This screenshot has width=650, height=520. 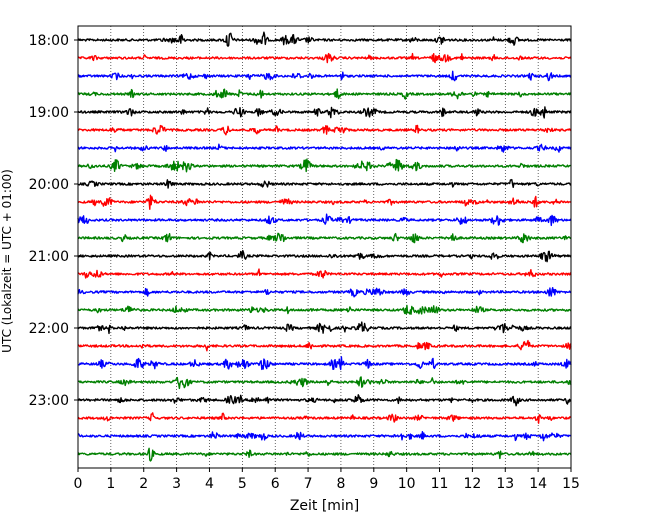 What do you see at coordinates (242, 484) in the screenshot?
I see `x-tick-label: 5` at bounding box center [242, 484].